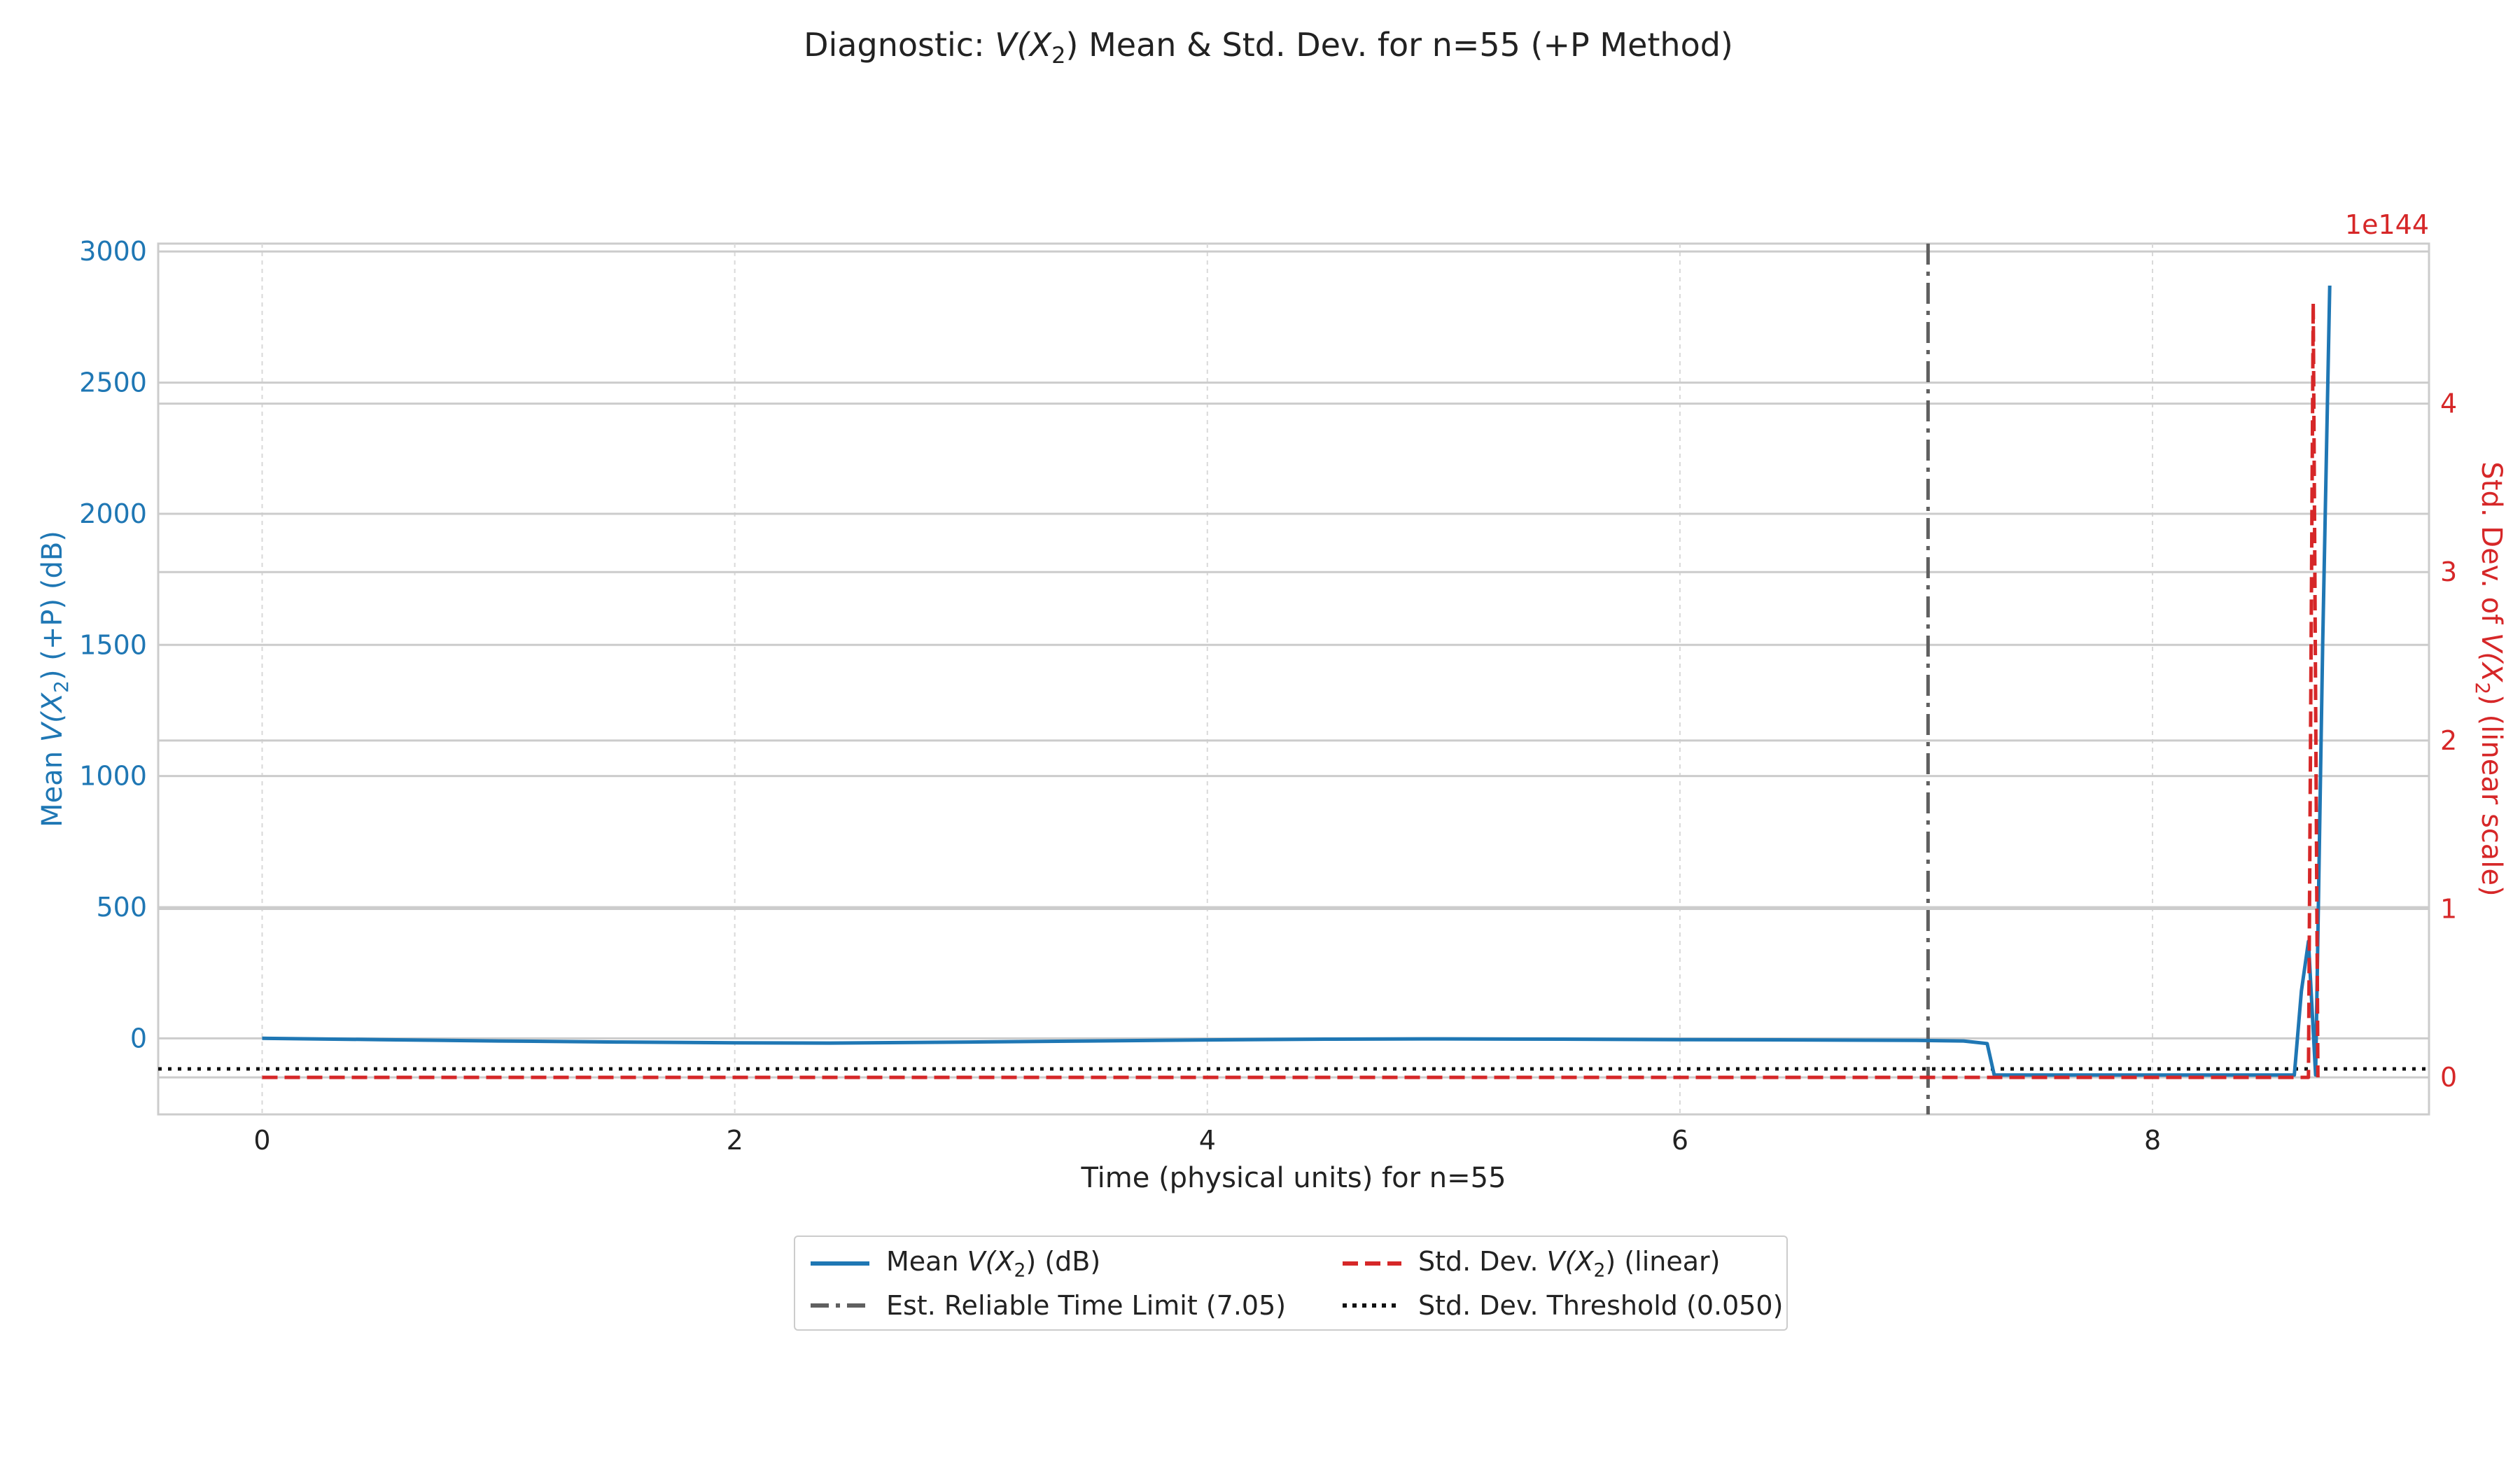 The height and width of the screenshot is (1470, 2520). I want to click on right-y-axis-ticks: 0 1 2 3 4, so click(2448, 740).